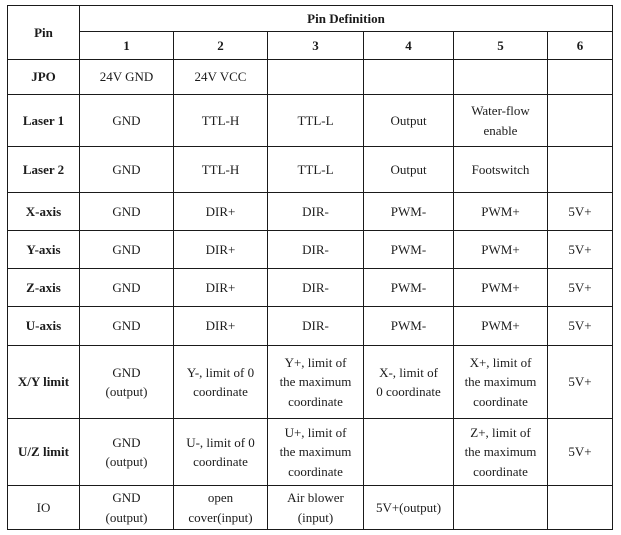 The height and width of the screenshot is (535, 621). I want to click on table-row-u-axis: U-axis GND DIR+ DIR- PWM- PWM+ 5V+, so click(310, 326).